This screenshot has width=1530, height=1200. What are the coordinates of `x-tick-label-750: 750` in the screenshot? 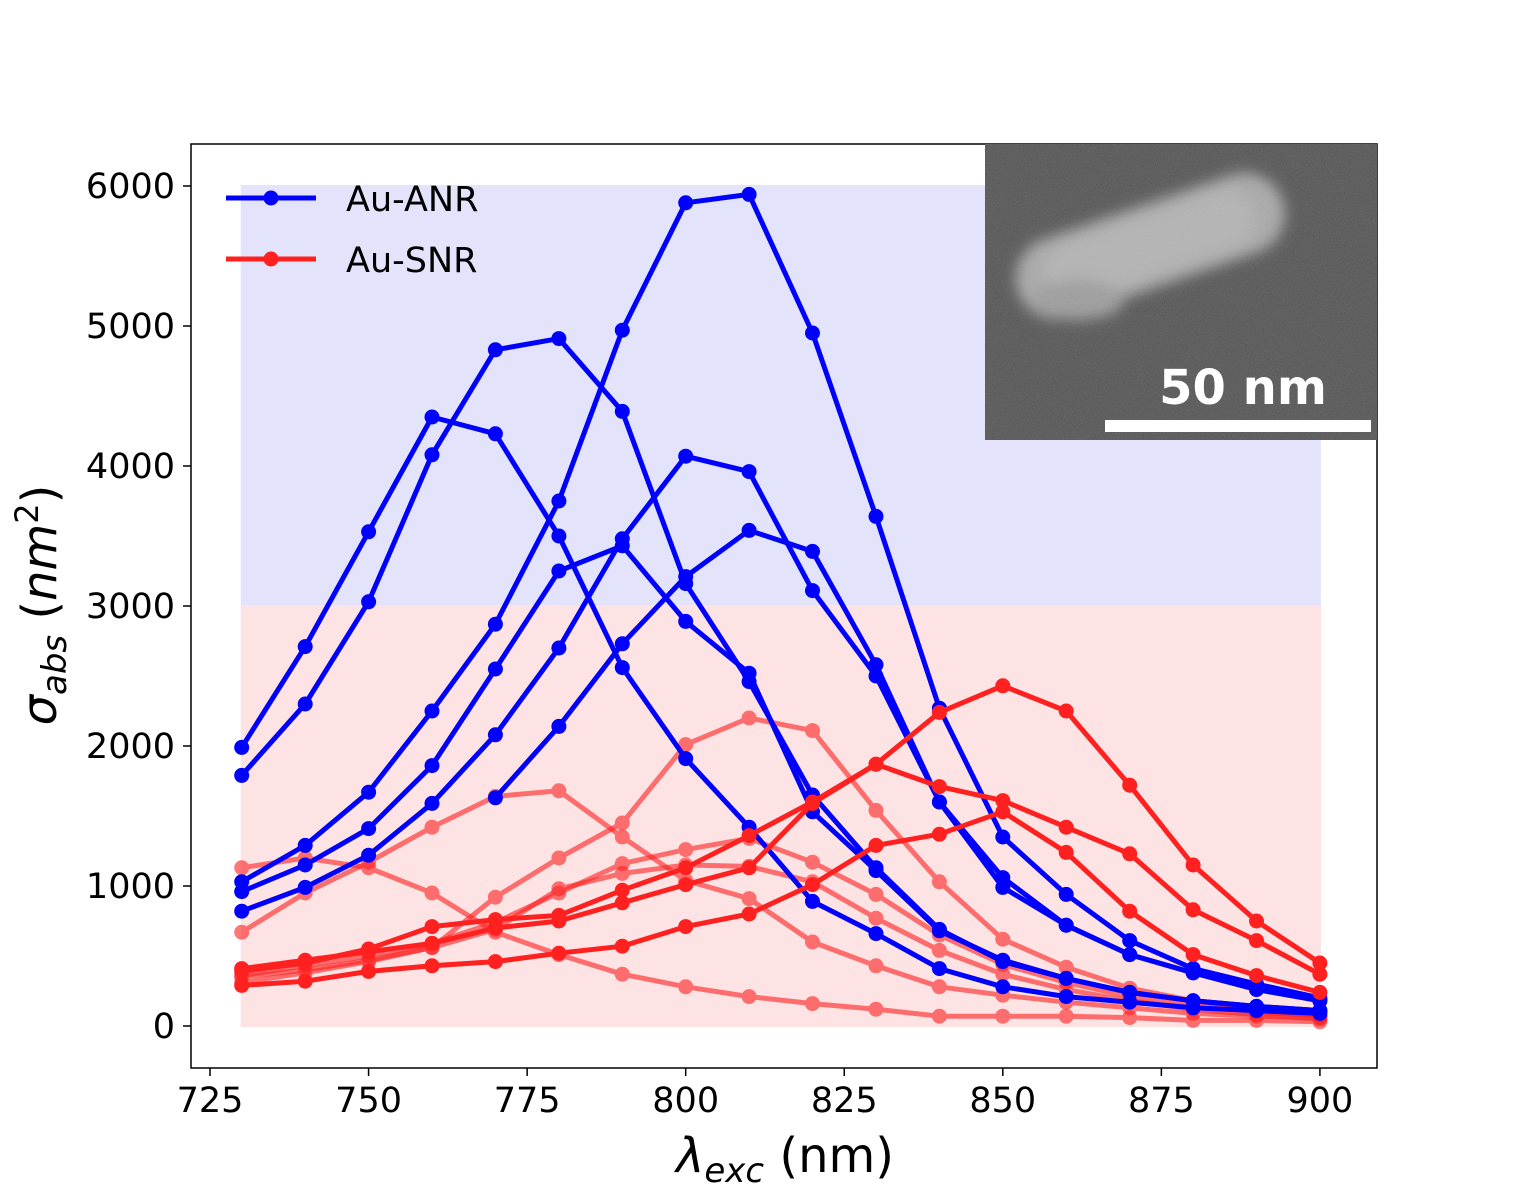 It's located at (368, 1101).